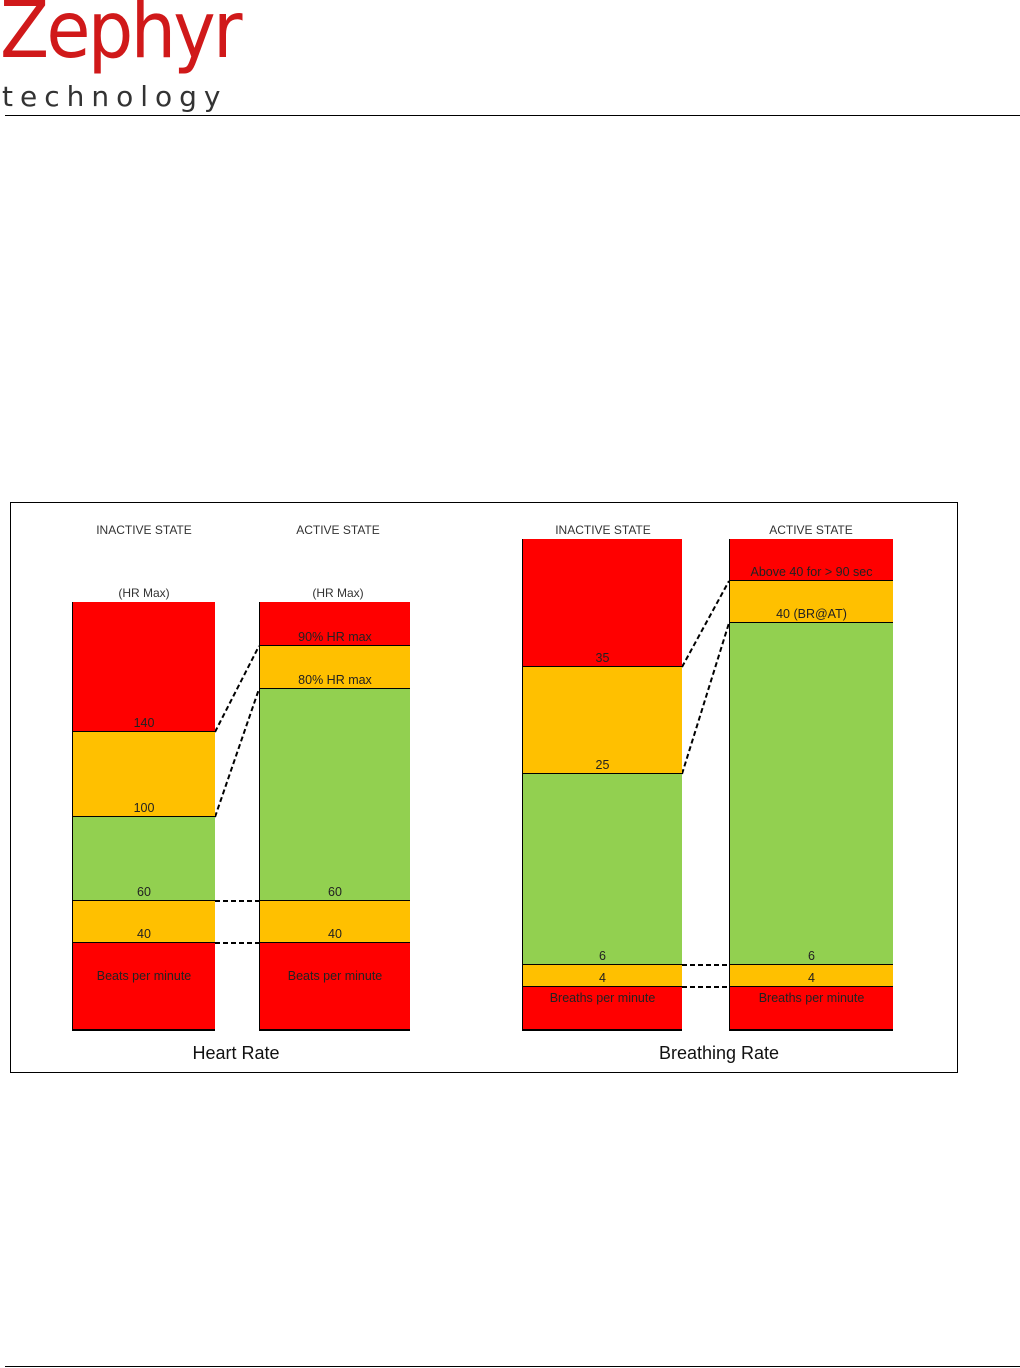 Image resolution: width=1020 pixels, height=1368 pixels. I want to click on br-inactive-band: 35, so click(602, 603).